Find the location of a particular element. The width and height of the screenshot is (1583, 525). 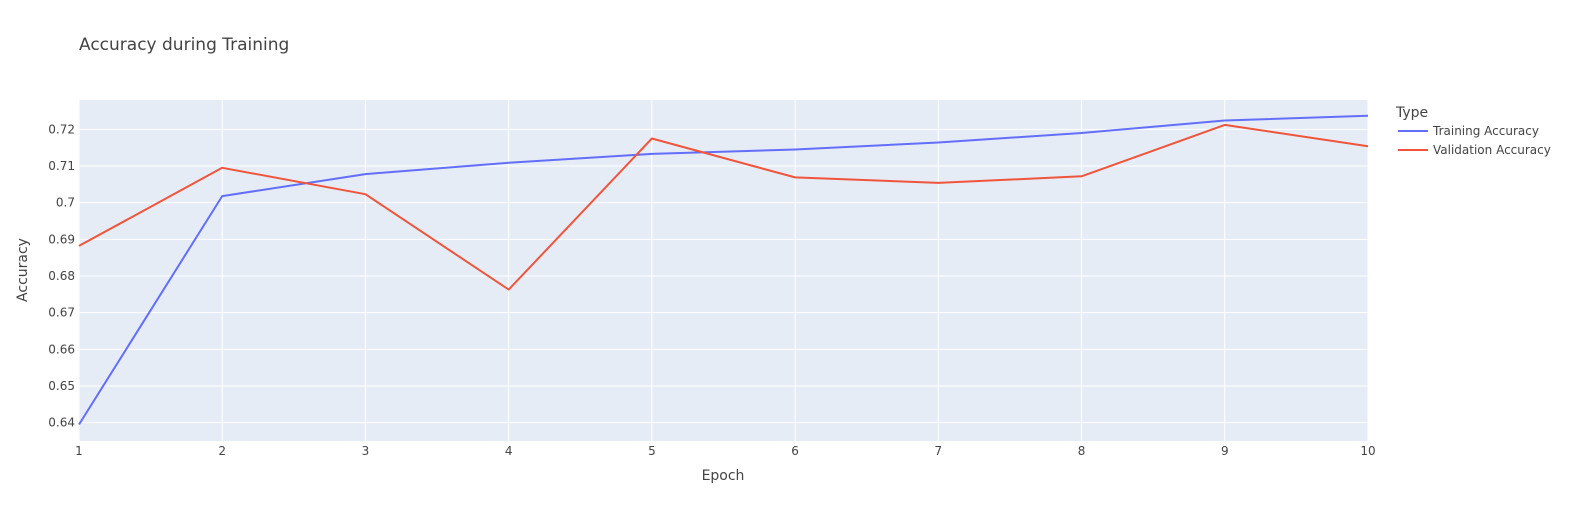

x-tick-label: 2 is located at coordinates (222, 451).